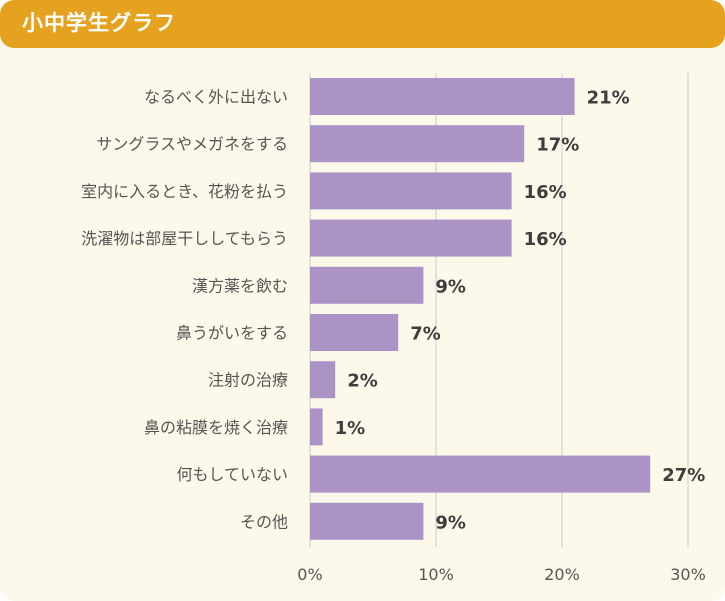  Describe the element at coordinates (362, 24) in the screenshot. I see `chart-header: 小中学生グラフ` at that location.